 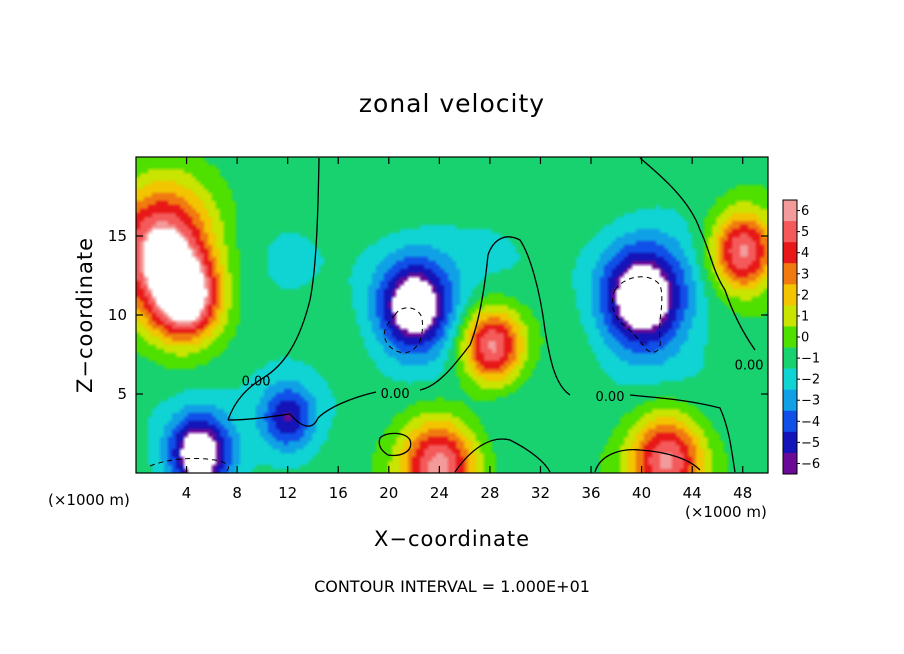 I want to click on contour-left-column, so click(x=273, y=289).